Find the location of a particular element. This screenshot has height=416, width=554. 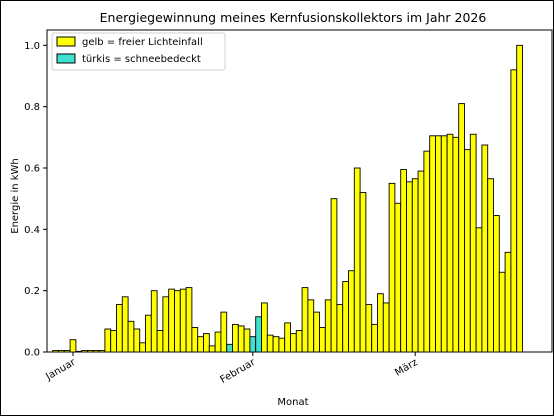

y-tick-label: 0.6 is located at coordinates (32, 169).